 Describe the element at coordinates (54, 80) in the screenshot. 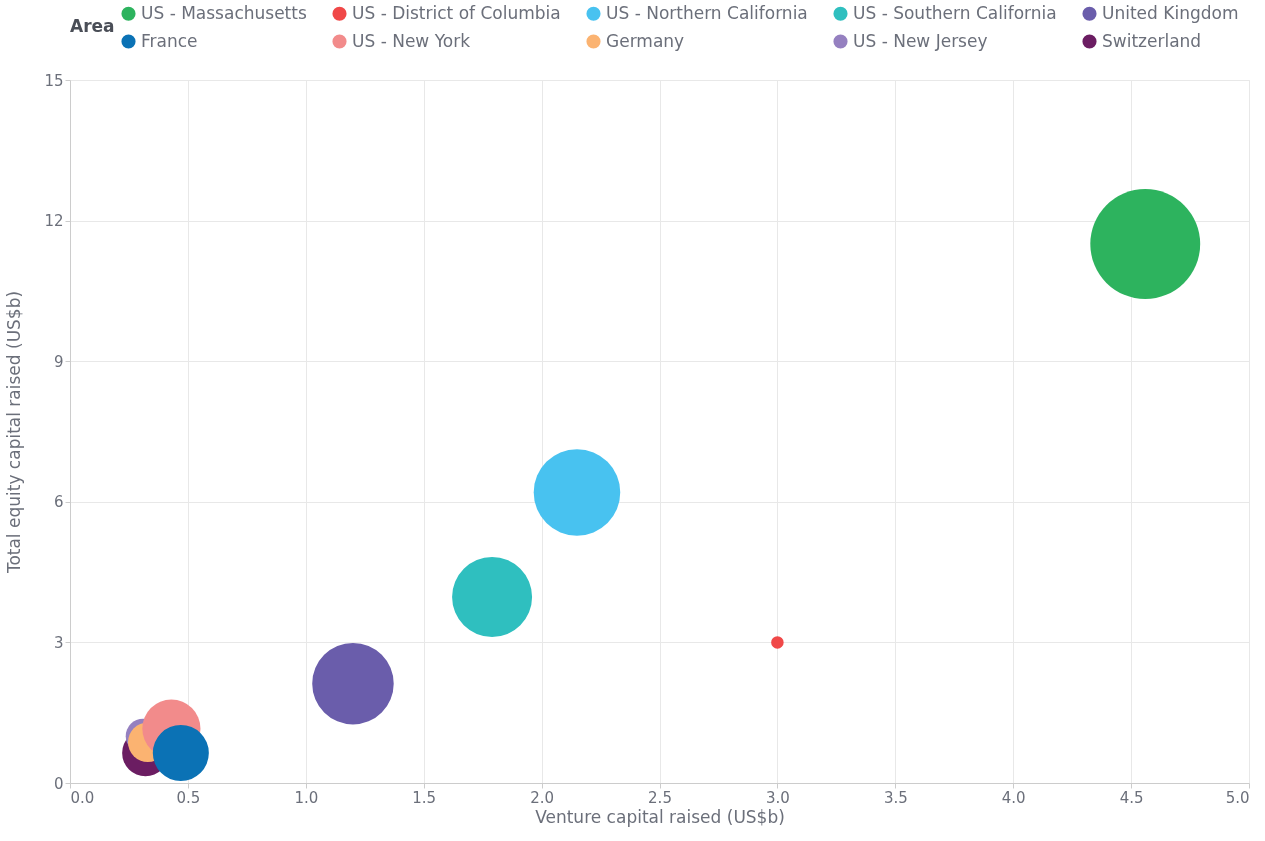

I see `y-tick-label: 15` at that location.